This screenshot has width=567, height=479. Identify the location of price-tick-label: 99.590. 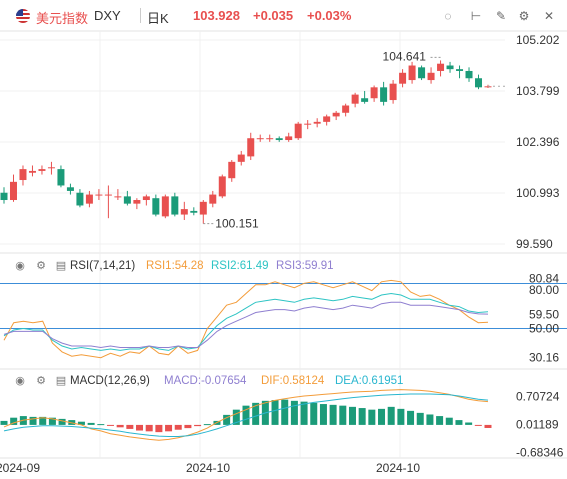
(534, 244).